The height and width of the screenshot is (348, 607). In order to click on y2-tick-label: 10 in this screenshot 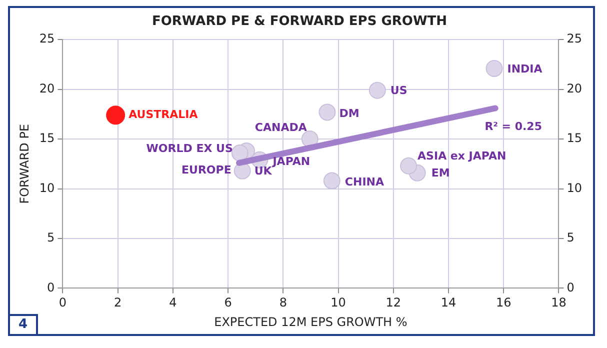, I will do `click(574, 187)`.